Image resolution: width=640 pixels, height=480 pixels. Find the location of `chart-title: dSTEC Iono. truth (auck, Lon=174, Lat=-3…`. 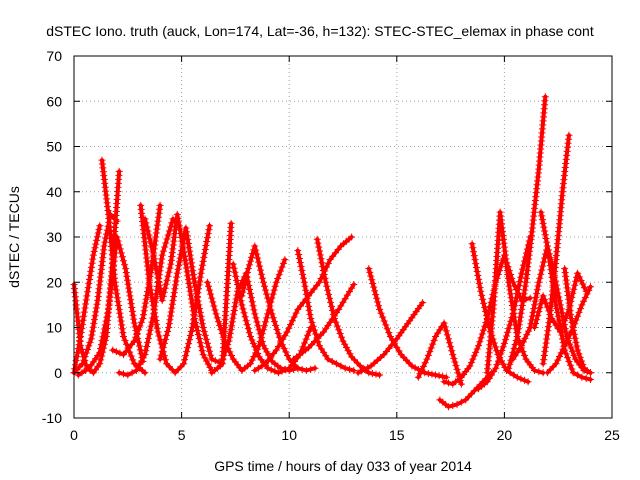

chart-title: dSTEC Iono. truth (auck, Lon=174, Lat=-3… is located at coordinates (320, 31).